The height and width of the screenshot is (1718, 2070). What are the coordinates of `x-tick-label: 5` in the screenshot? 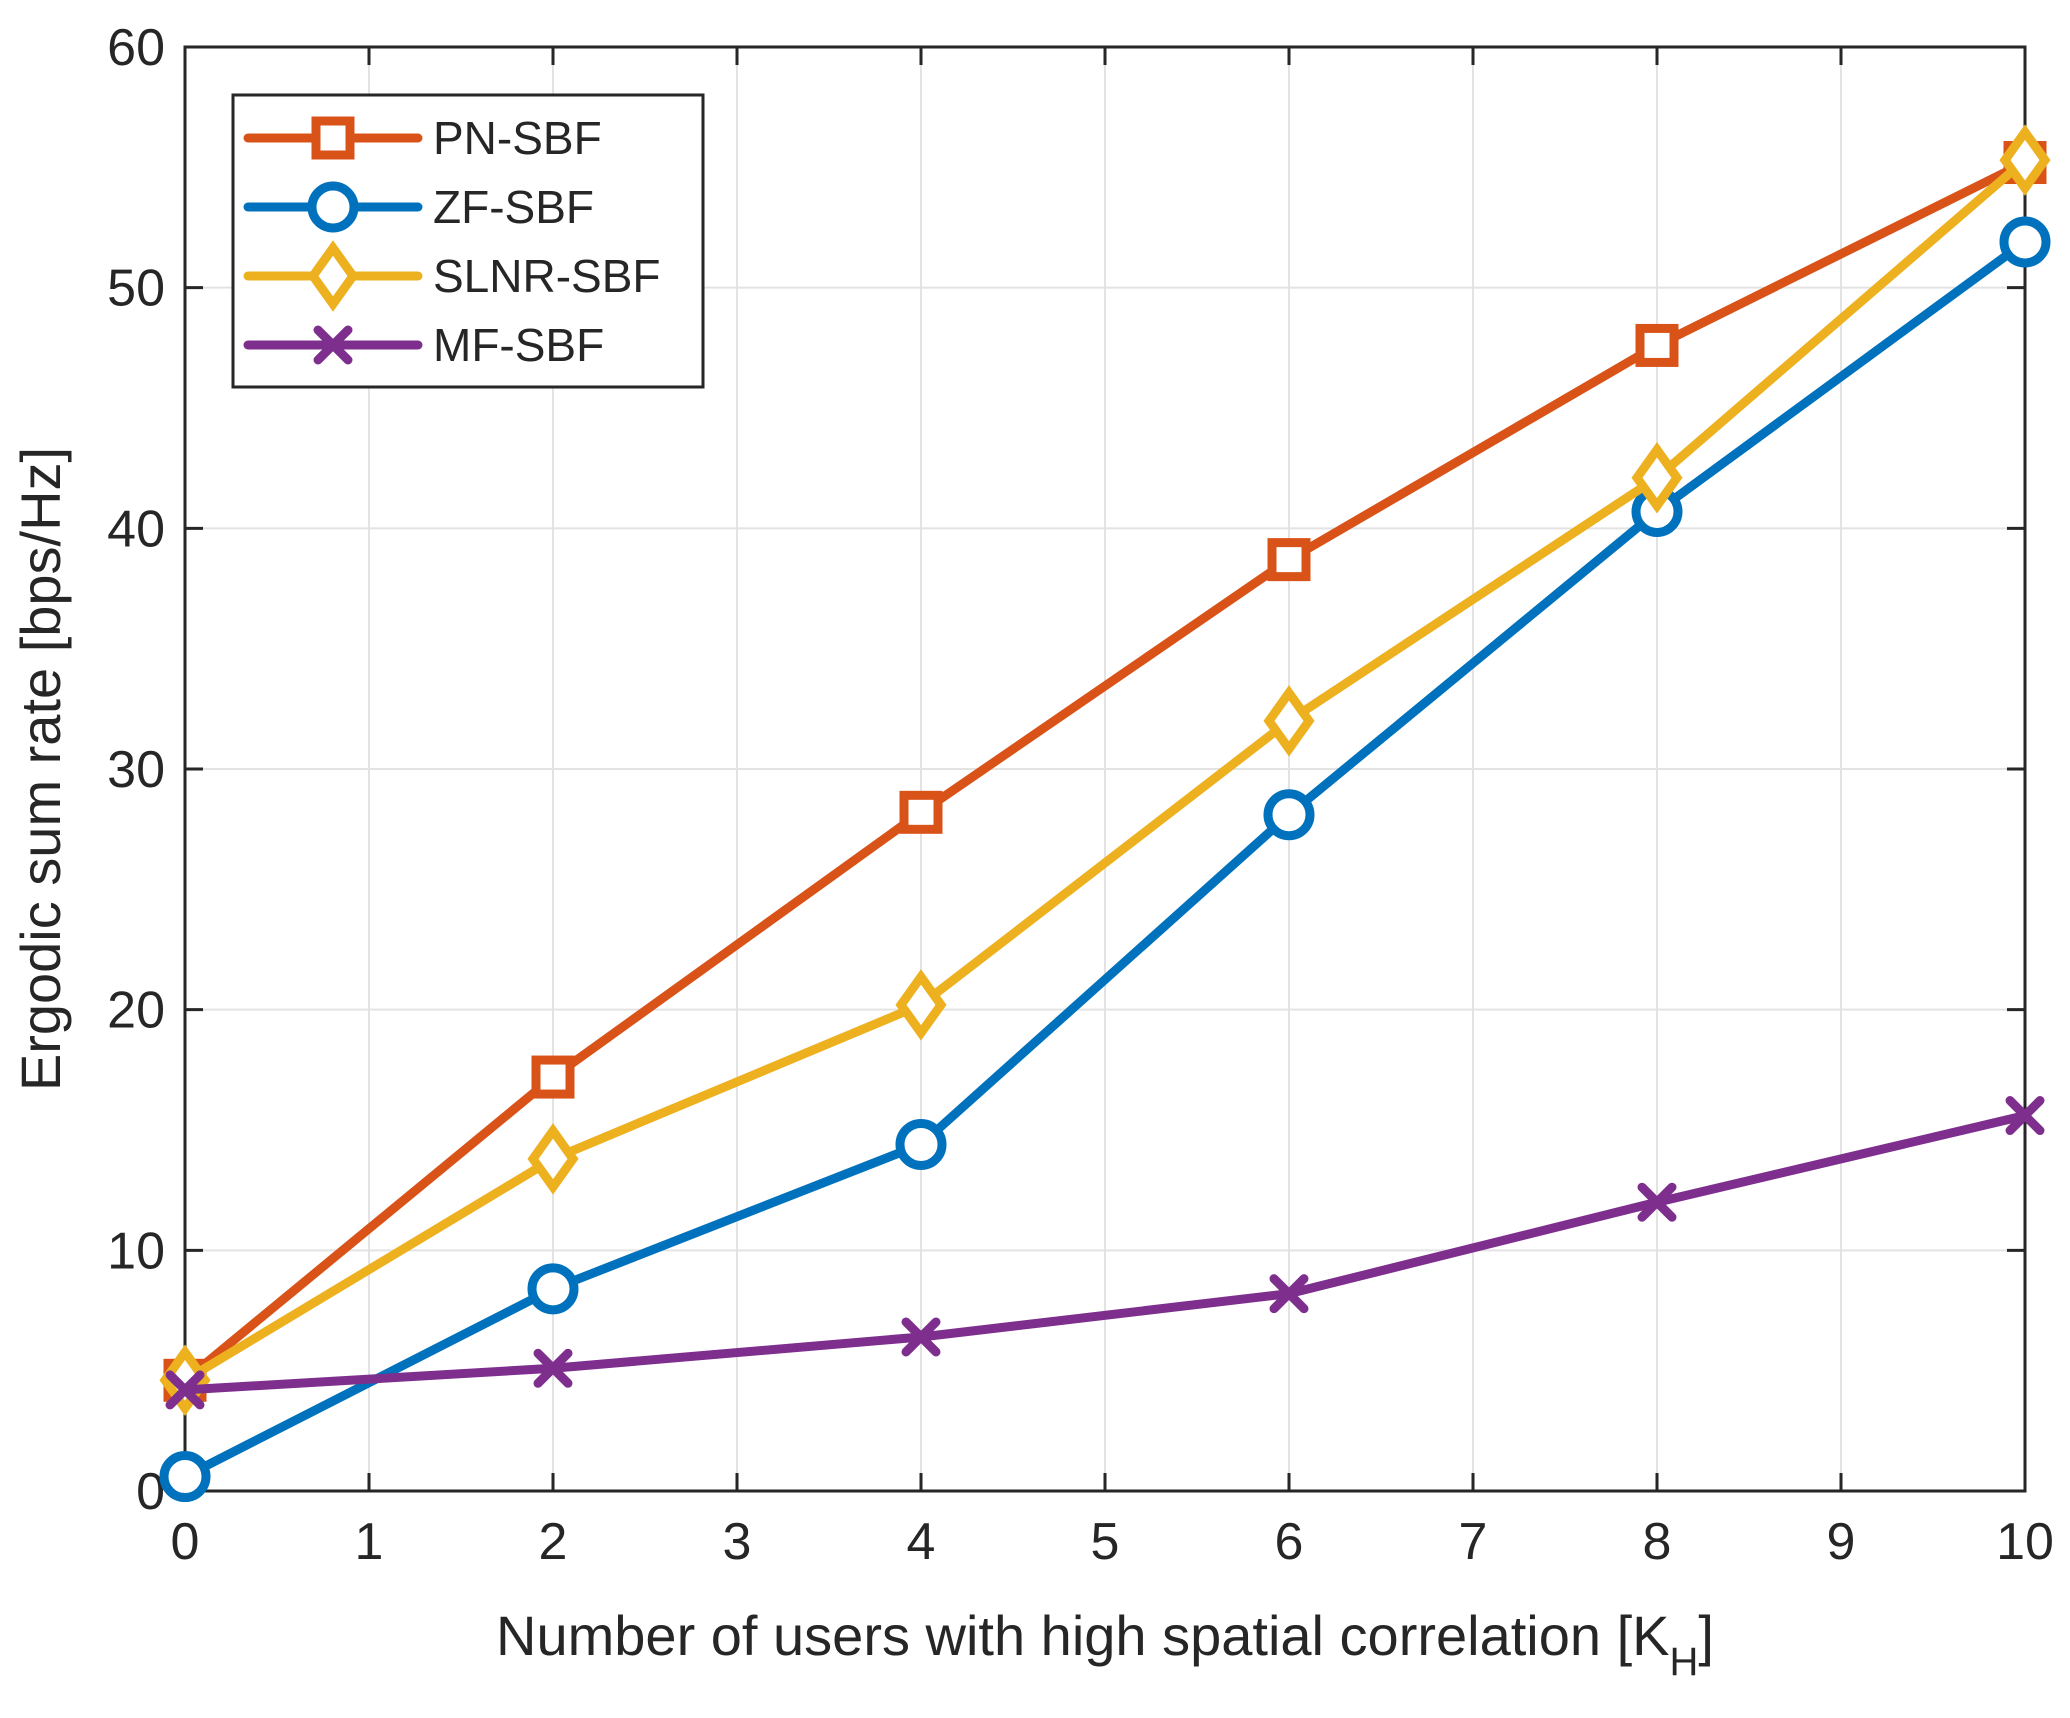 It's located at (1105, 1542).